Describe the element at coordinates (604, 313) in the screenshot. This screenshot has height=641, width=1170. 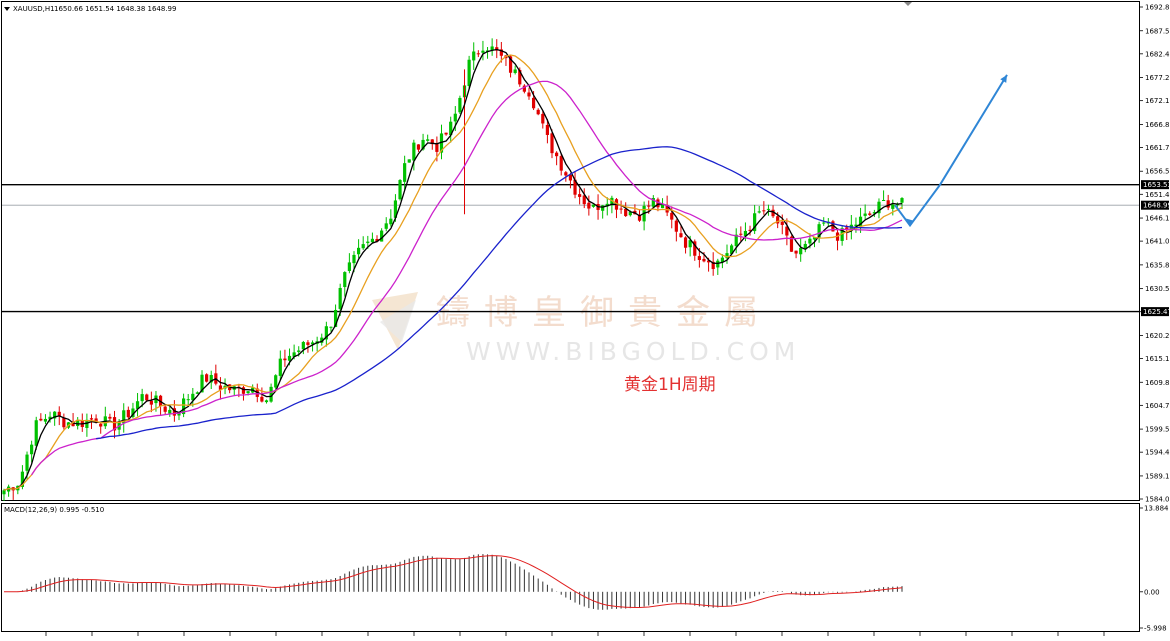
I see `watermark-cn: 鑄博皇御貴金屬` at that location.